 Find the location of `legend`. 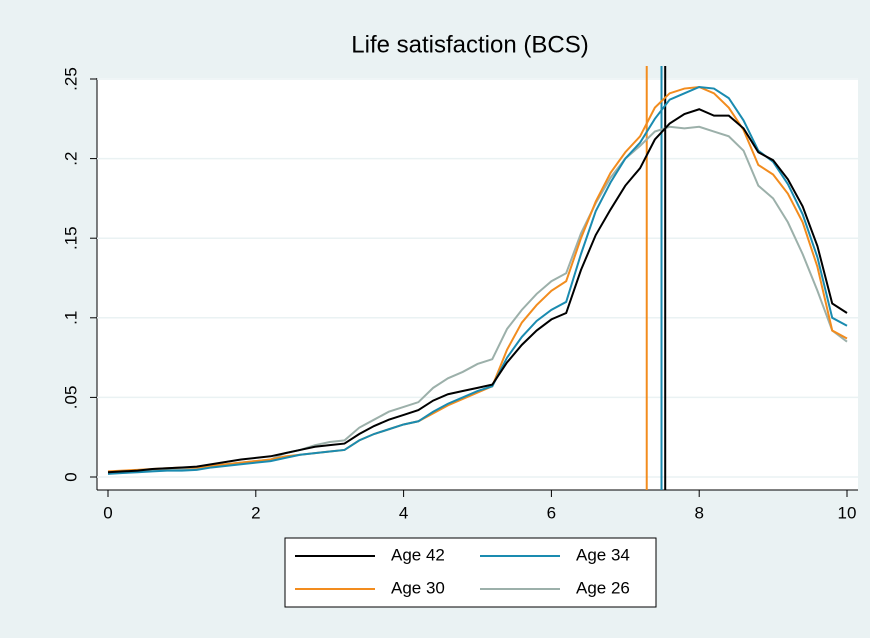

legend is located at coordinates (470, 572).